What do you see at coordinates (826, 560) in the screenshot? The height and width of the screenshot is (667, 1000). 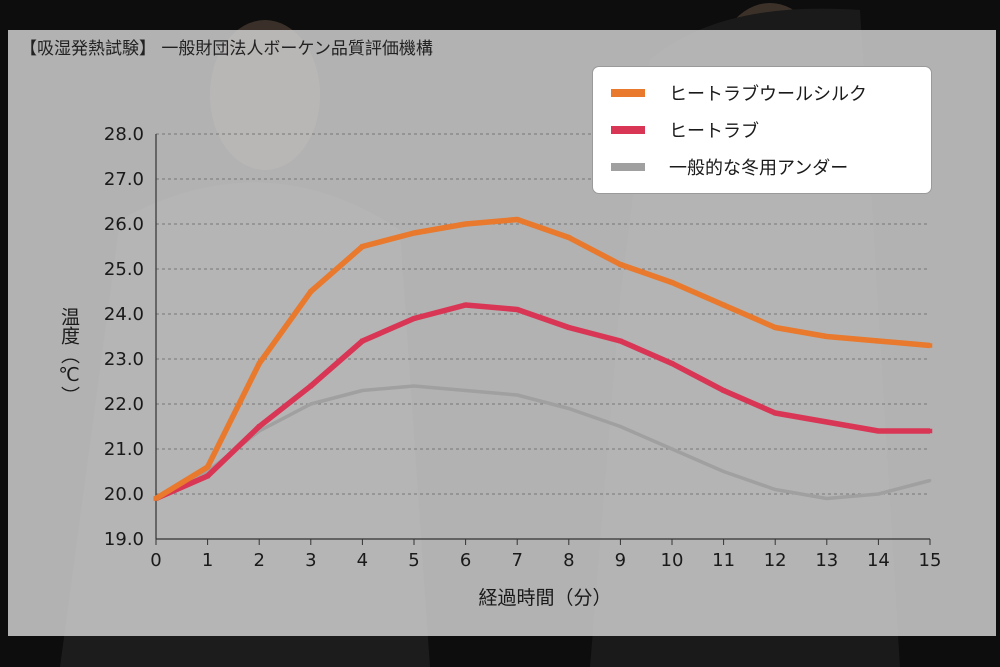 I see `x-tick-label: 13` at bounding box center [826, 560].